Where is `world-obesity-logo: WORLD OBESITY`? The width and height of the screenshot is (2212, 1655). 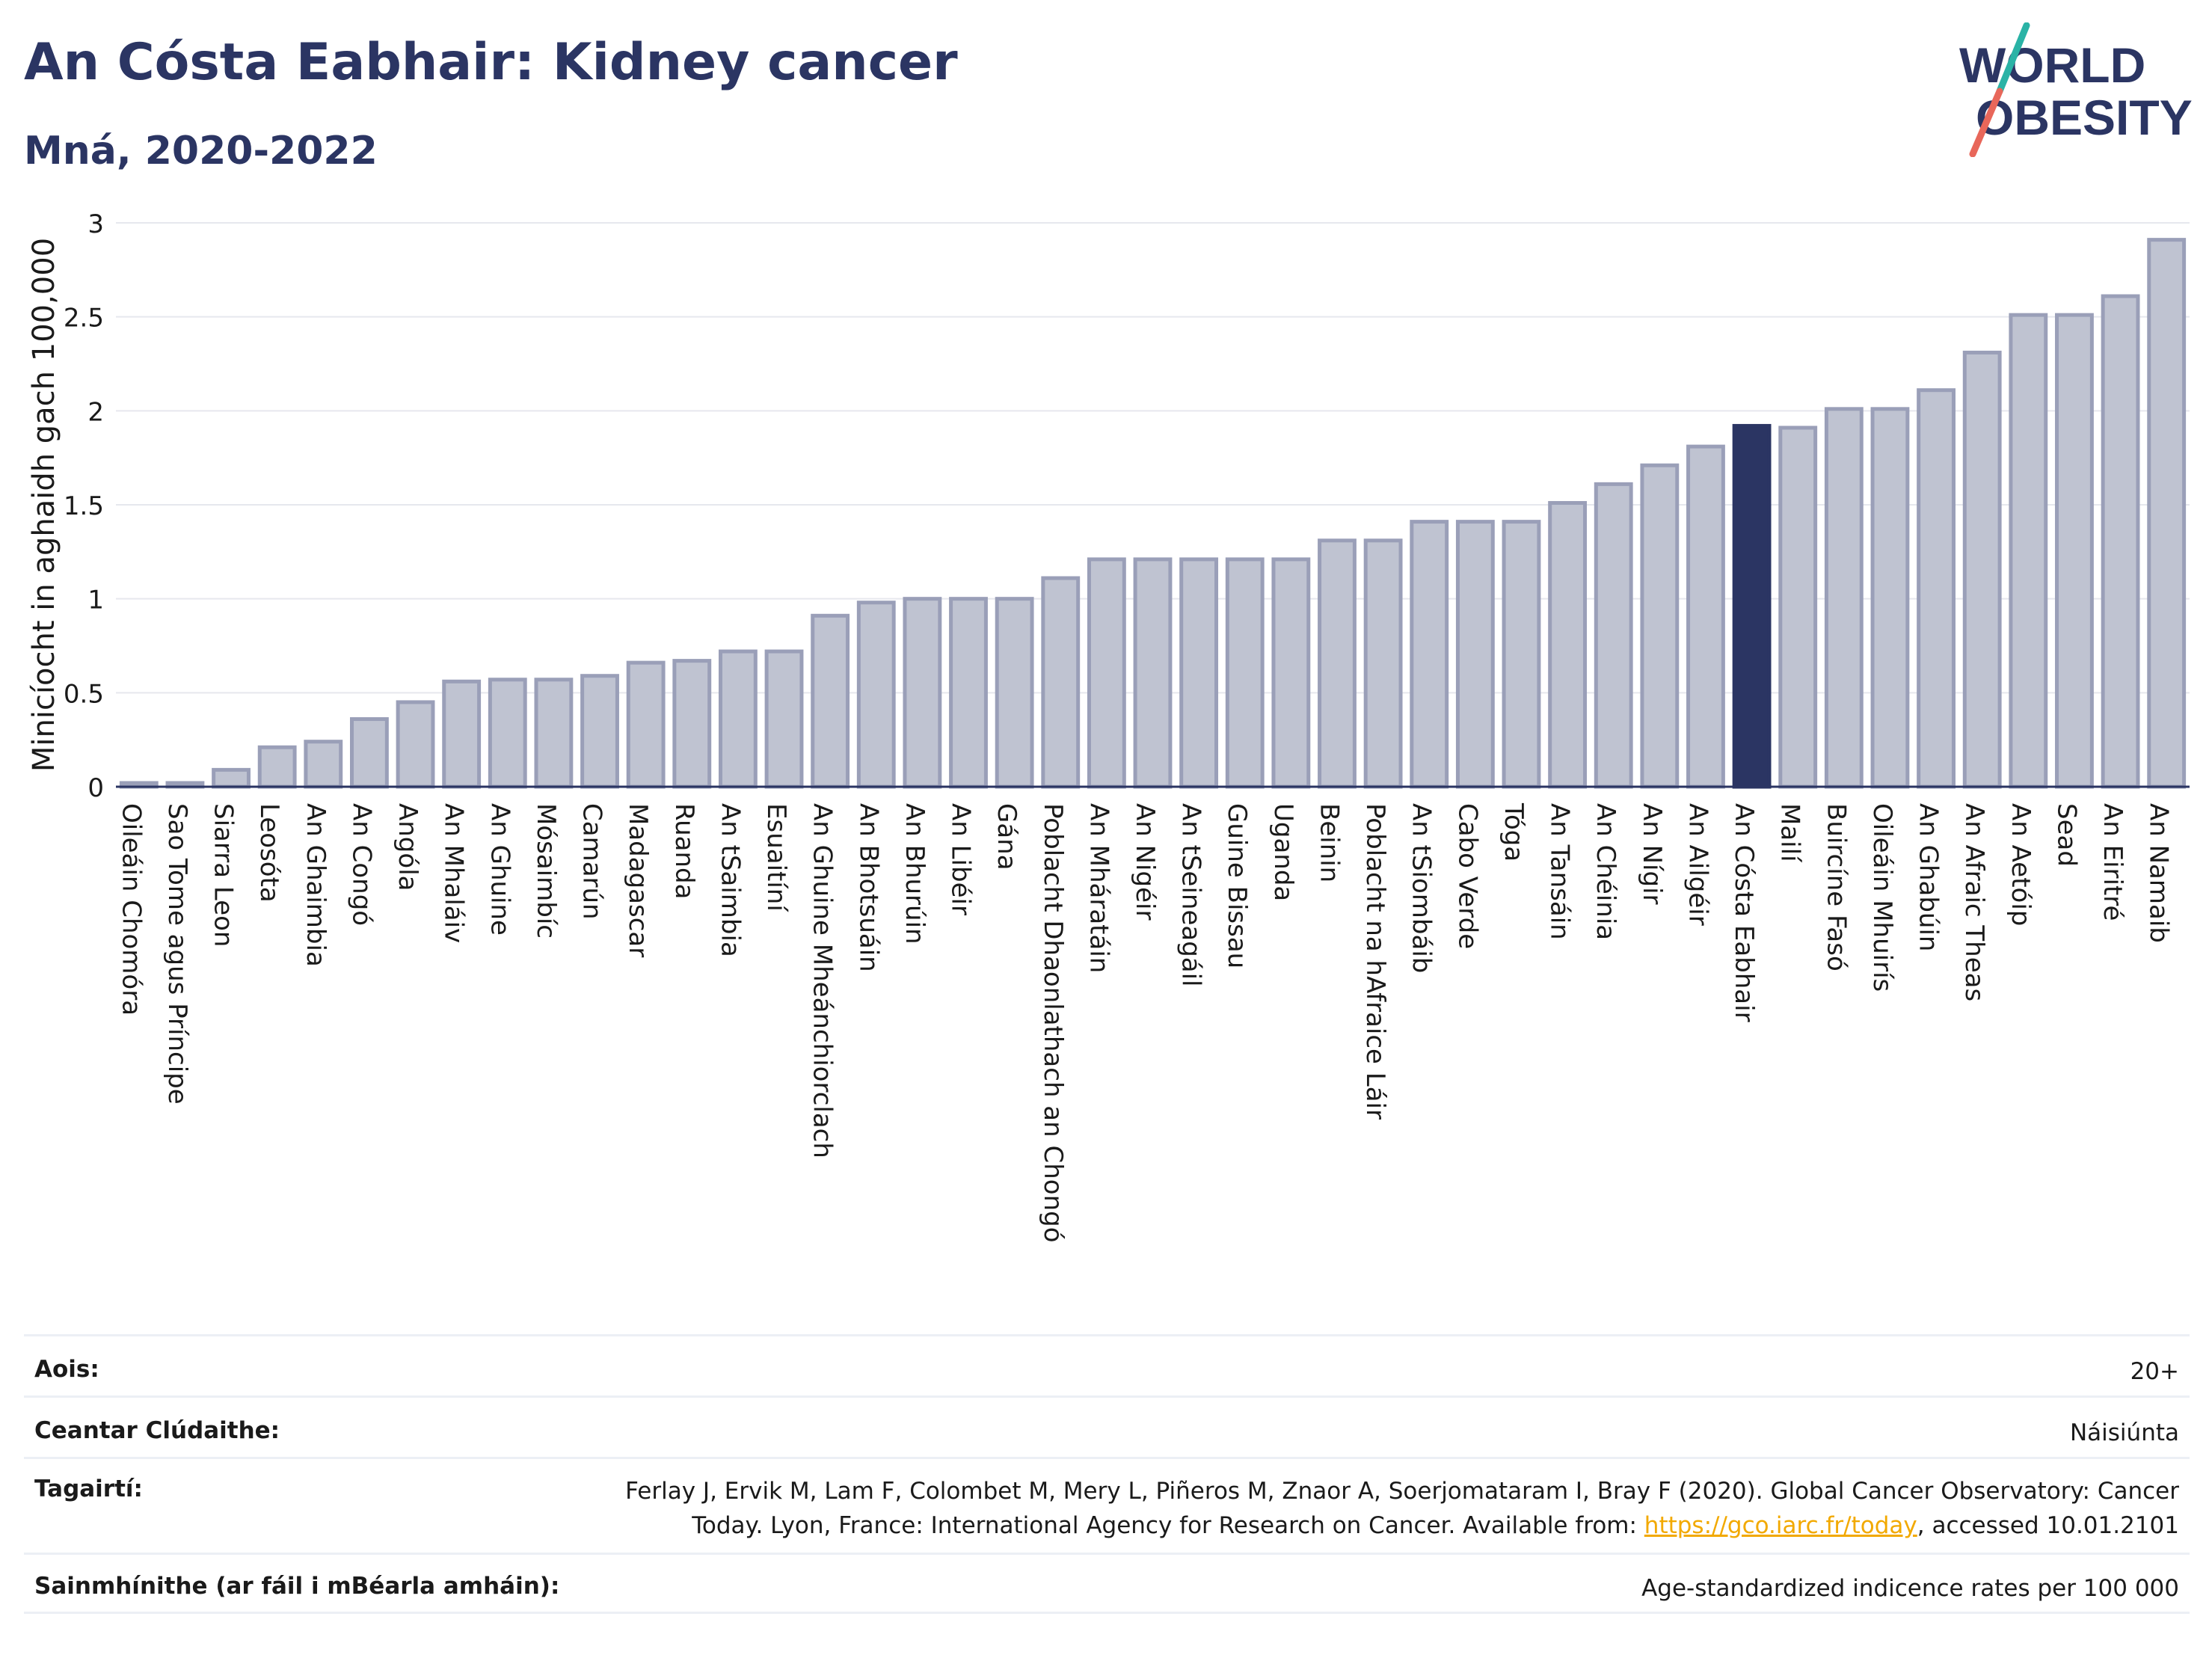 world-obesity-logo: WORLD OBESITY is located at coordinates (2076, 89).